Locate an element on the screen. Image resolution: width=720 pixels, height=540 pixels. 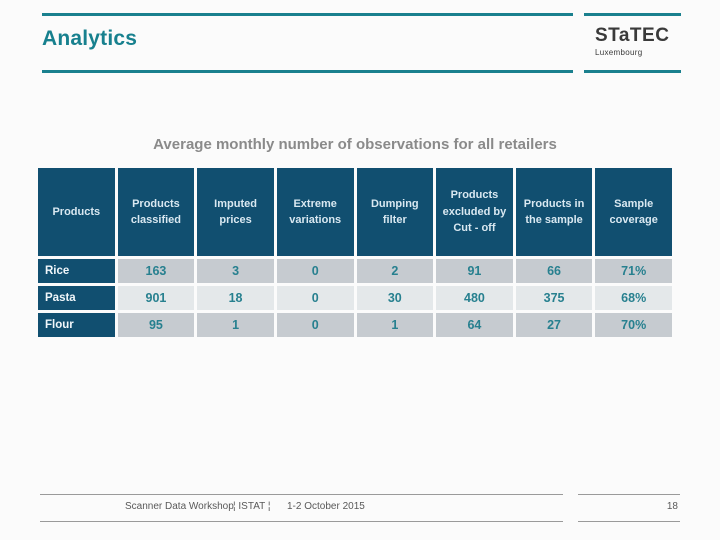
statec-logo: STaTEC Luxembourg is located at coordinates (632, 41).